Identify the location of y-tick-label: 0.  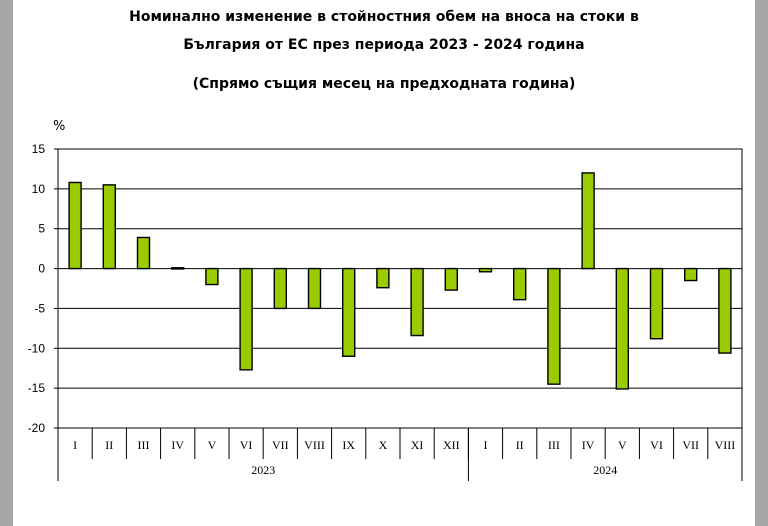
(41, 269).